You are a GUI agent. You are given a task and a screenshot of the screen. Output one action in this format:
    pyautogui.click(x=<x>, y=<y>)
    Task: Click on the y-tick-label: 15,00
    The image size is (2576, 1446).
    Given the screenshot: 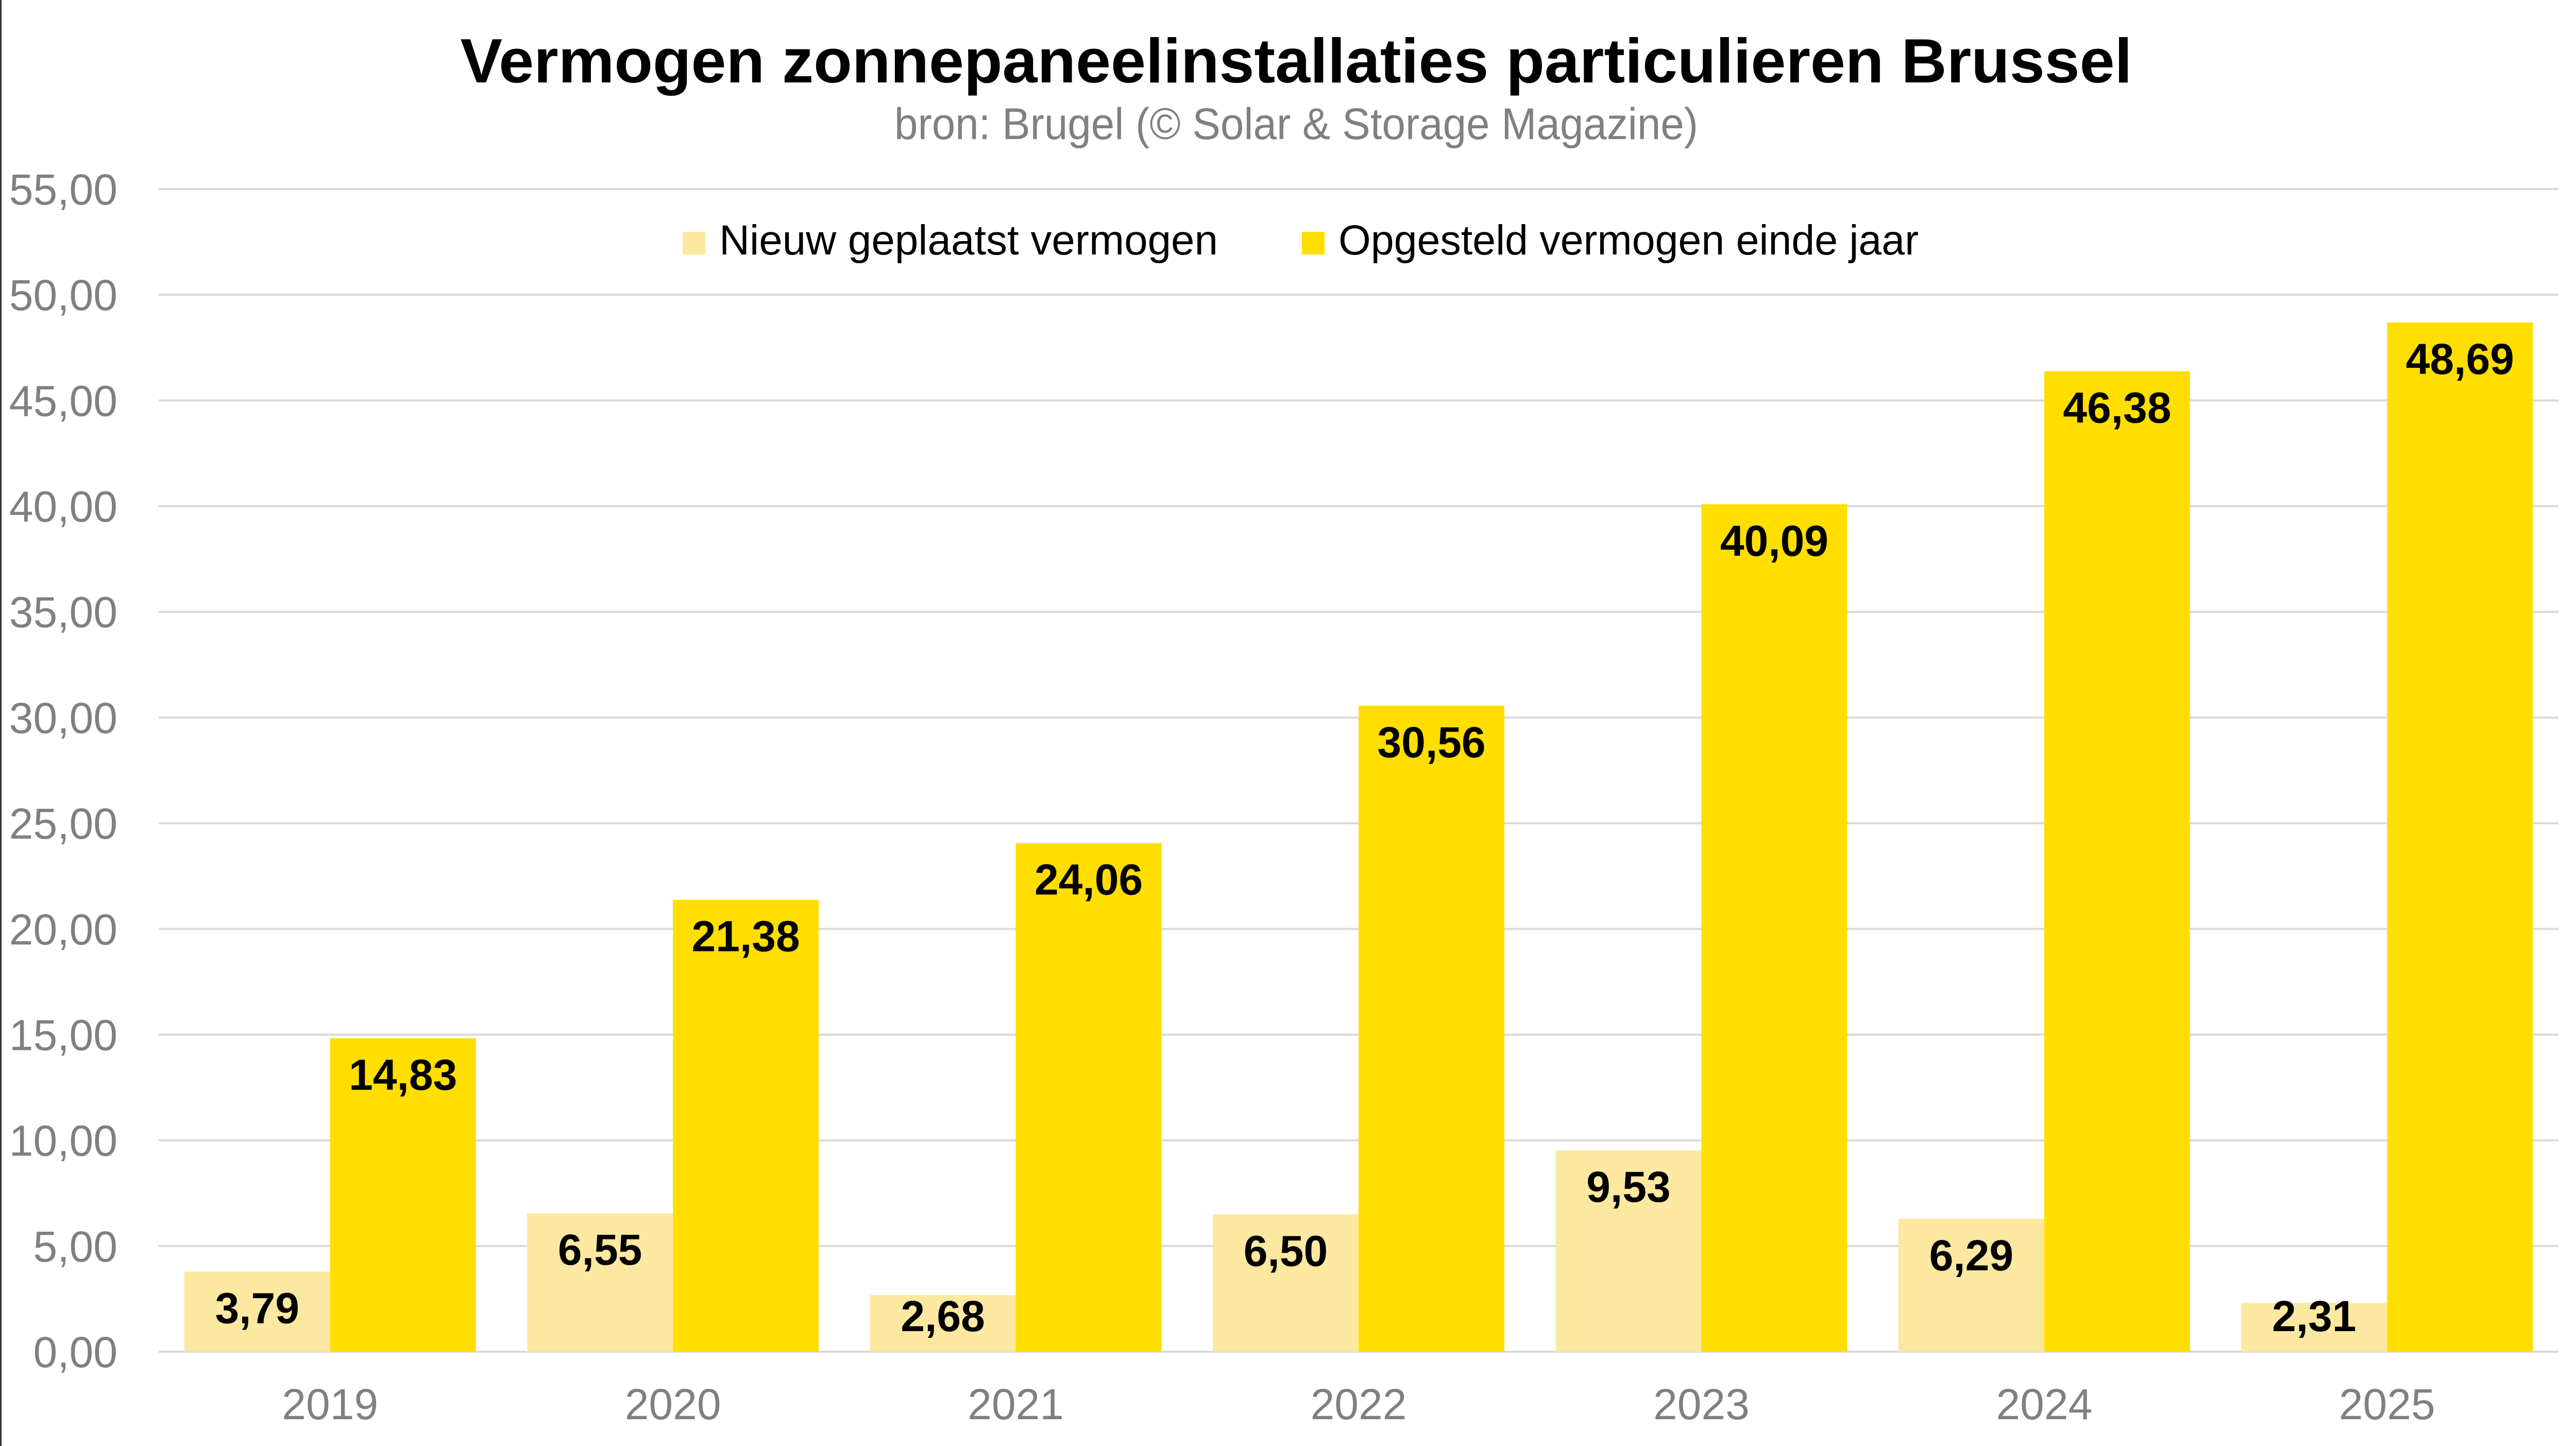 What is the action you would take?
    pyautogui.click(x=63, y=1035)
    